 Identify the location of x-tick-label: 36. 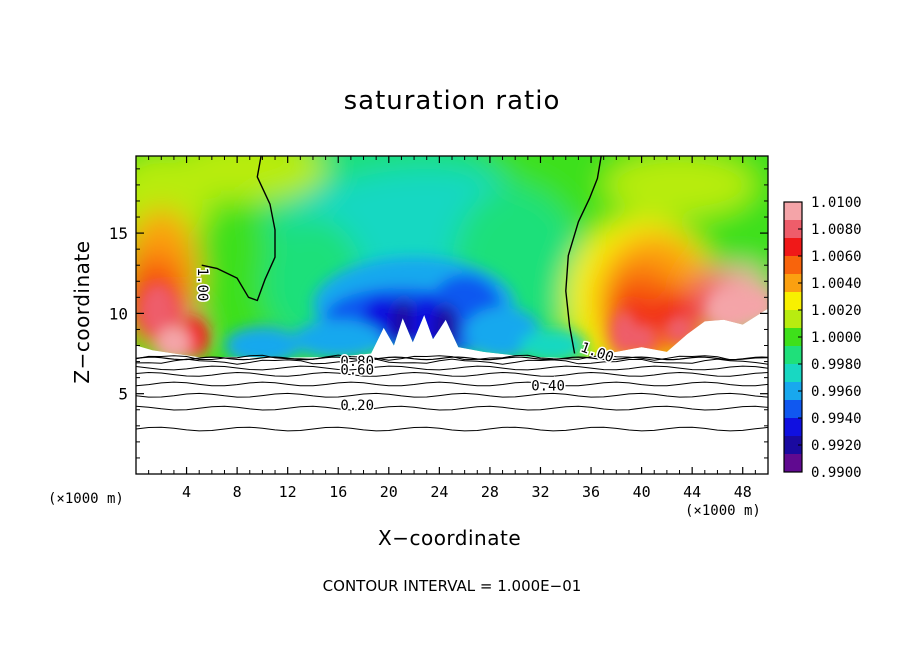
(591, 492).